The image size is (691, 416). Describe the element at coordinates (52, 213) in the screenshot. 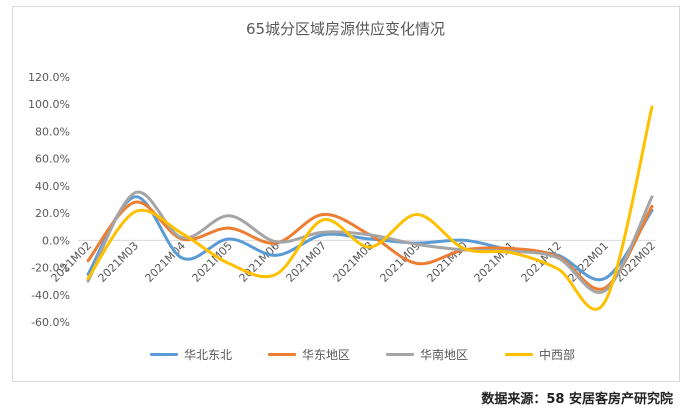

I see `y-tick-label: 20.0%` at that location.